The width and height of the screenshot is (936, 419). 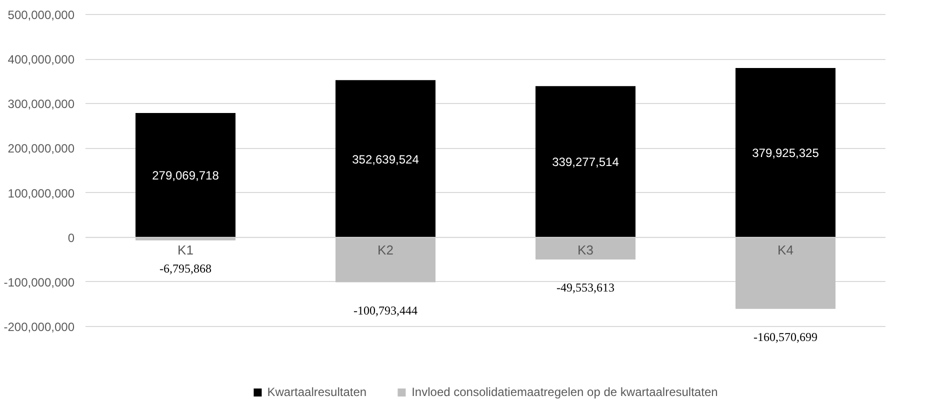 I want to click on y-tick-label: 0, so click(x=71, y=237).